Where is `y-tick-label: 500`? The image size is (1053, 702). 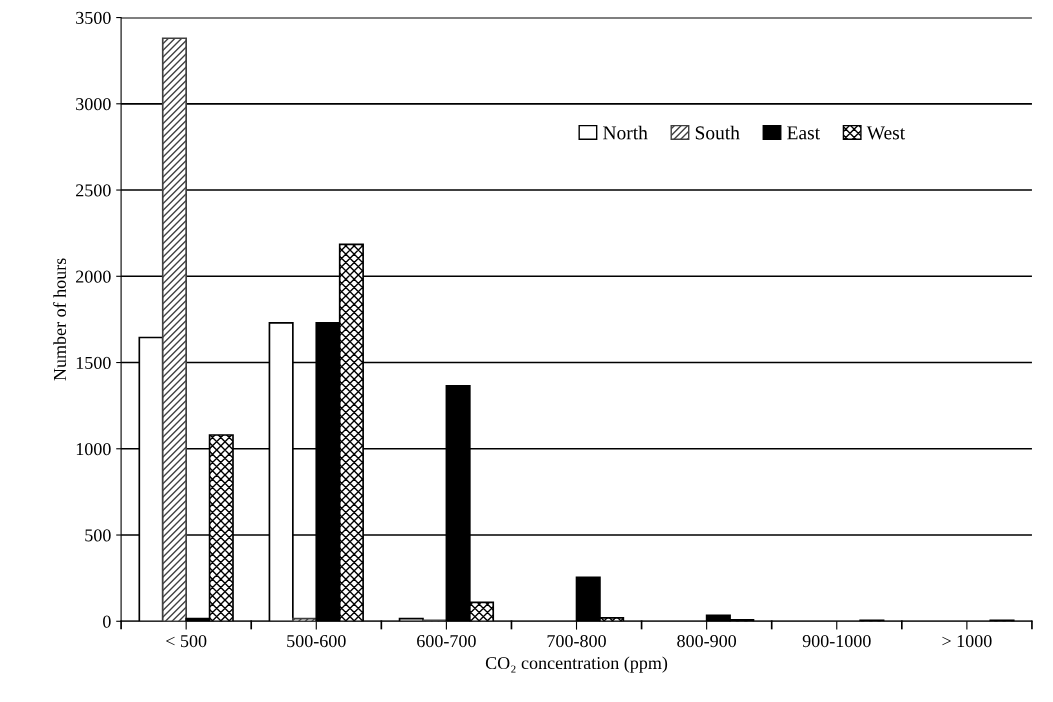
y-tick-label: 500 is located at coordinates (98, 535).